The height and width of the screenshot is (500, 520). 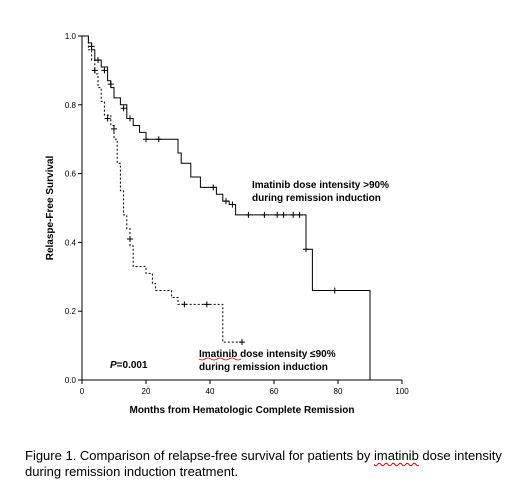 What do you see at coordinates (402, 391) in the screenshot?
I see `x-tick-label-5: 100` at bounding box center [402, 391].